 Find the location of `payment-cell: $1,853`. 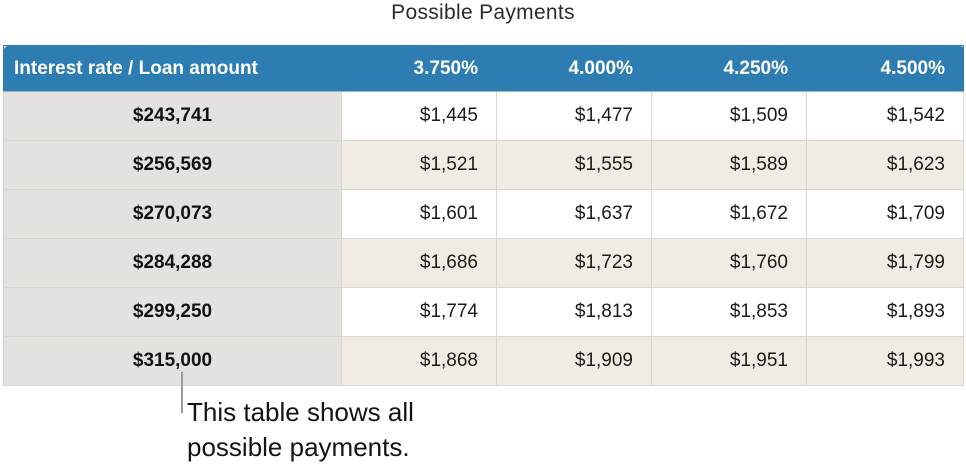

payment-cell: $1,853 is located at coordinates (729, 312).